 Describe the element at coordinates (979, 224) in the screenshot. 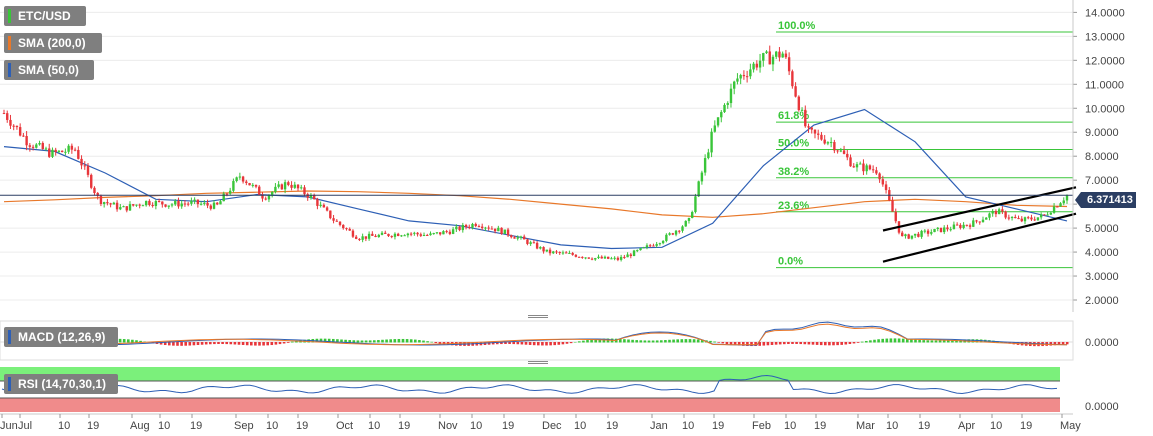

I see `ascending-channel` at that location.